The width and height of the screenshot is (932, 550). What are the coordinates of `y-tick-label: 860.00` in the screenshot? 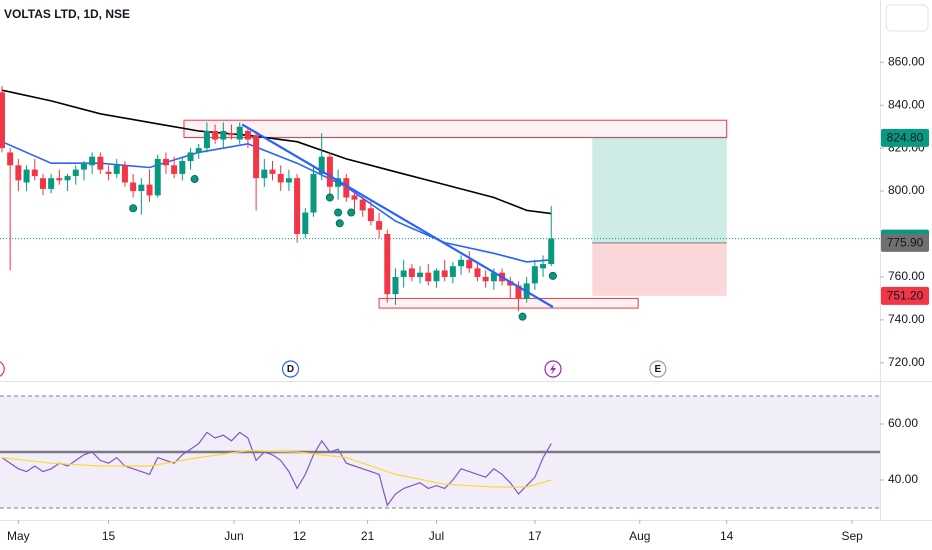 It's located at (906, 61).